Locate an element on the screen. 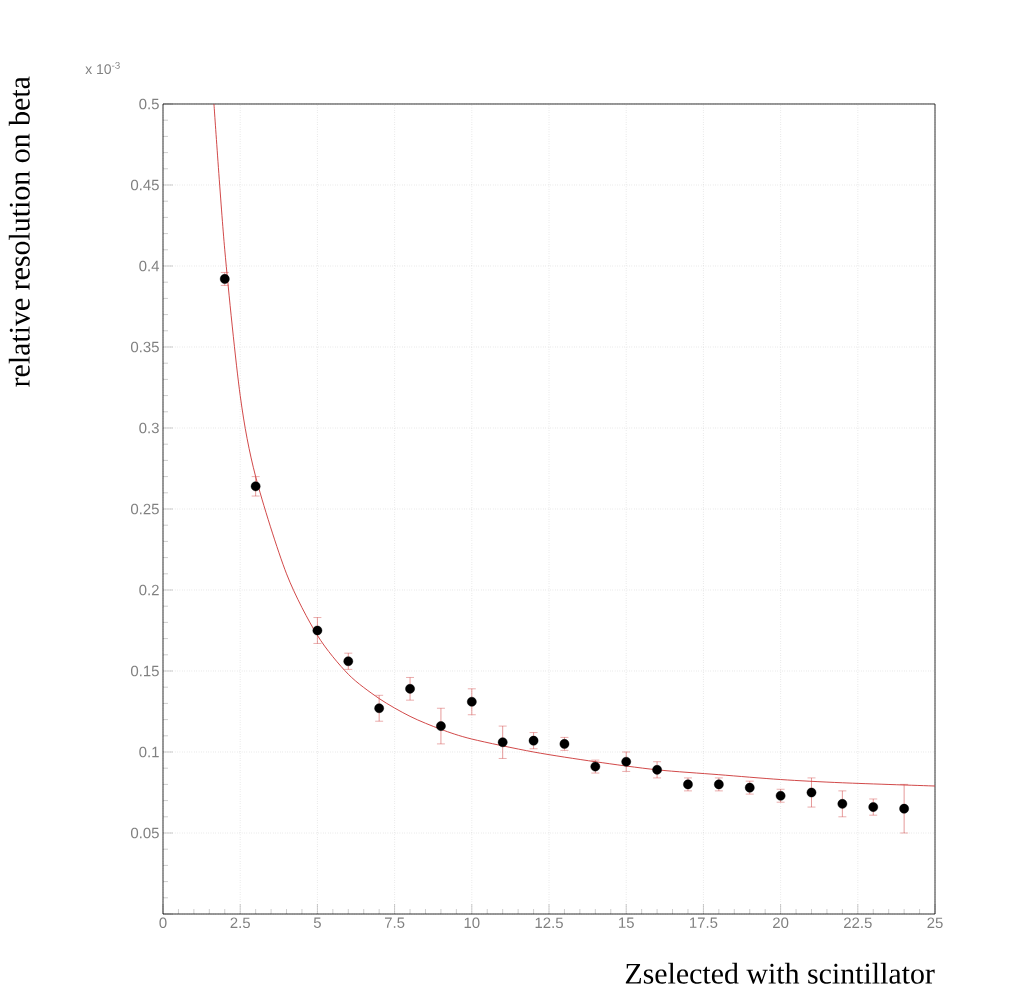  x-axis-title: Zselected with scintillator is located at coordinates (780, 973).